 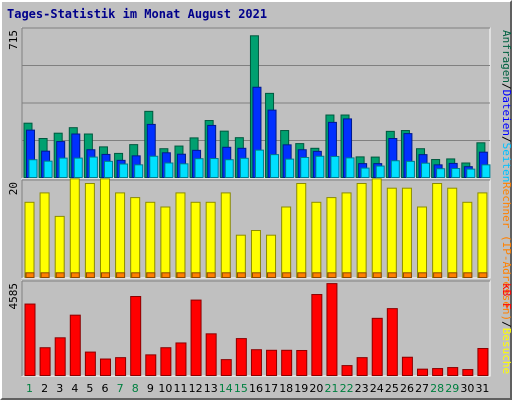 What do you see at coordinates (286, 388) in the screenshot?
I see `x-tick-label: 18` at bounding box center [286, 388].